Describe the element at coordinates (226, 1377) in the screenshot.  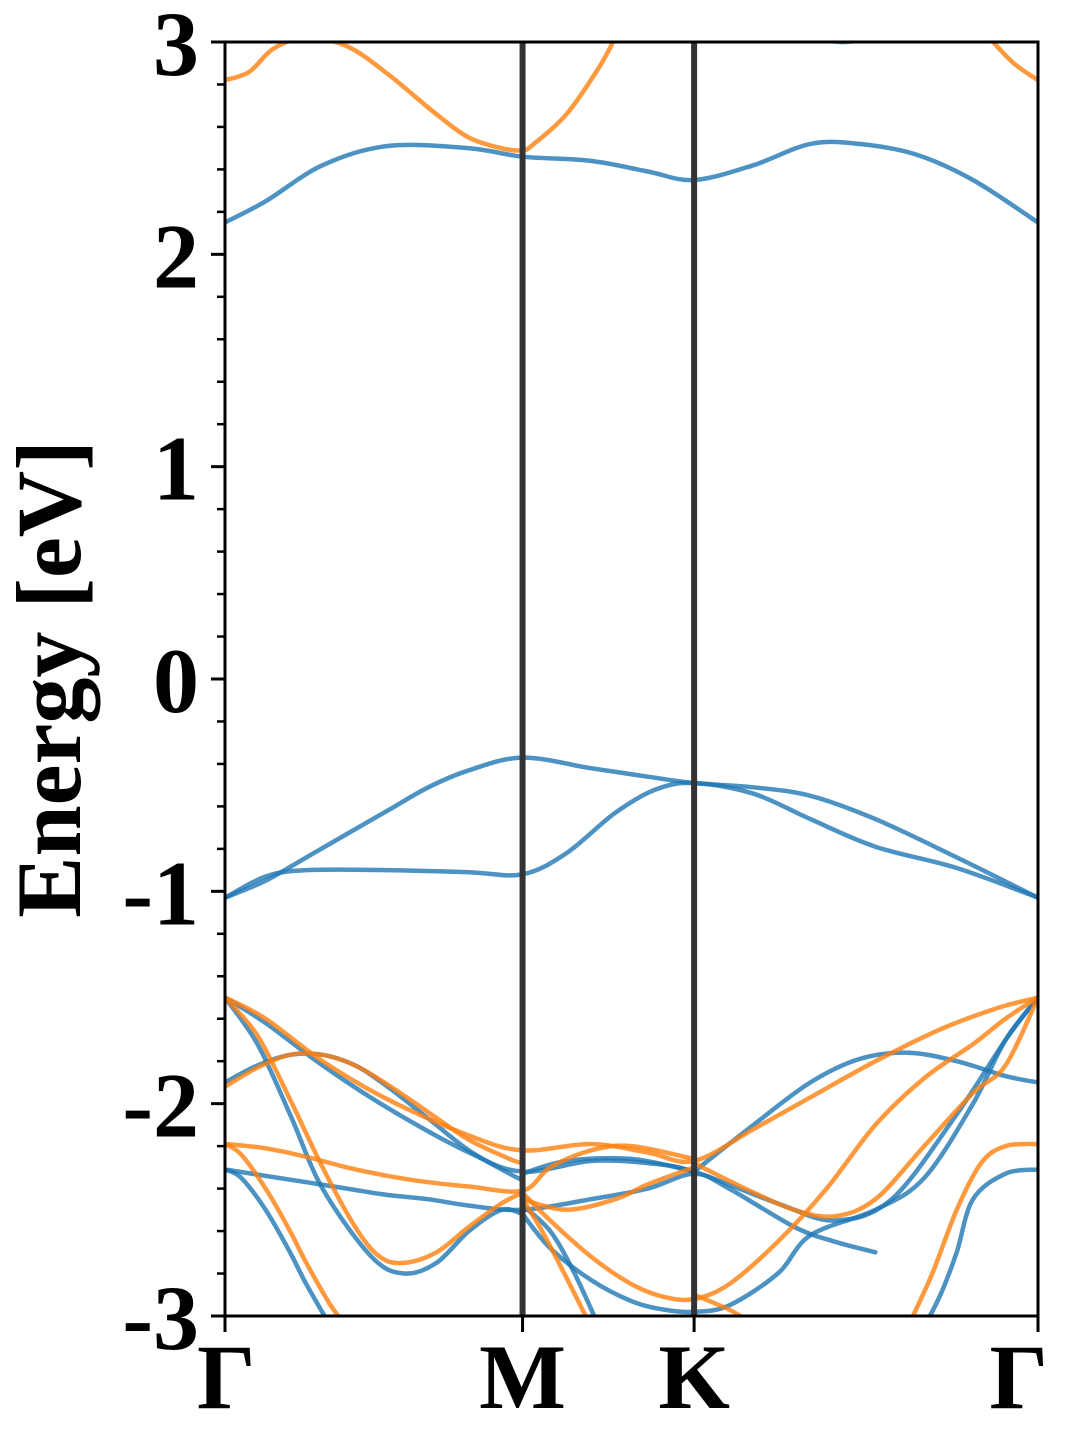
I see `x-tick-label-0: Γ` at that location.